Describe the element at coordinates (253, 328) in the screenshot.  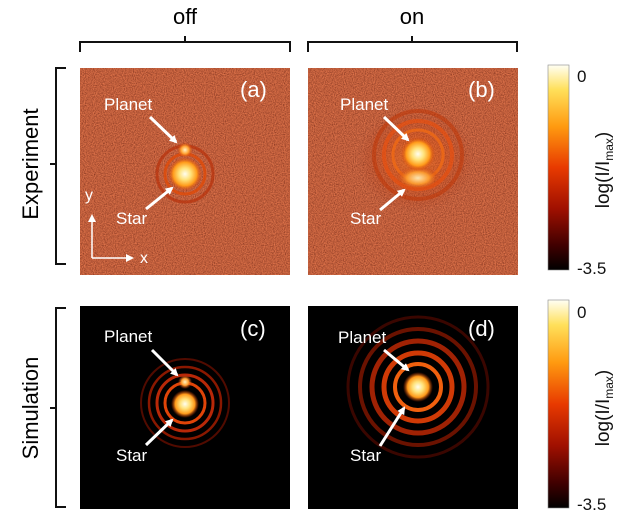
I see `panel-label: (c)` at that location.